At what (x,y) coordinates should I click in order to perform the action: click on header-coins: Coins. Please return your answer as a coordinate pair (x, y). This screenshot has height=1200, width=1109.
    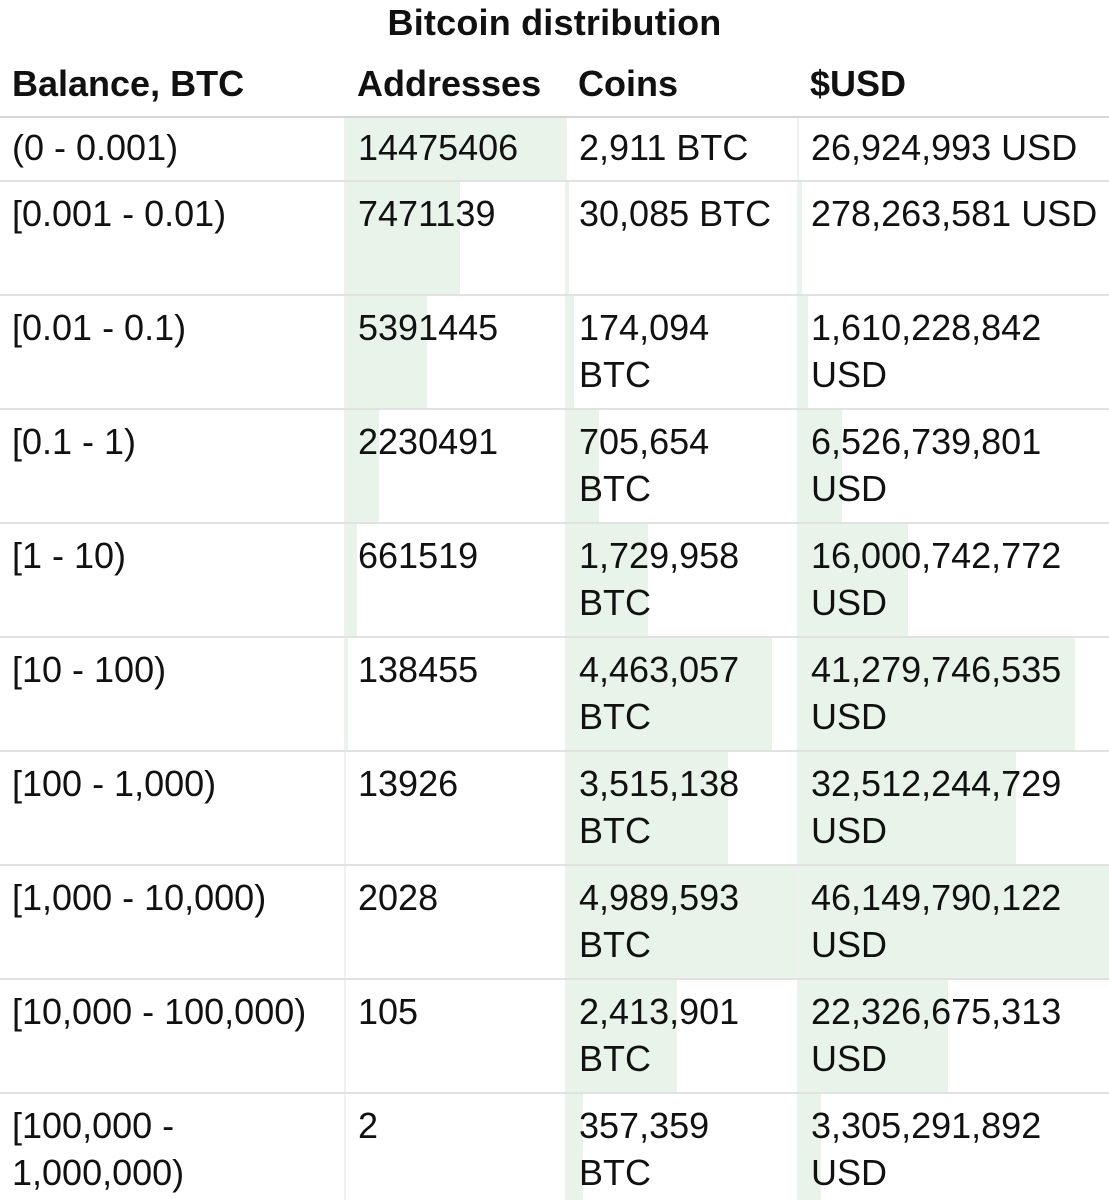
    Looking at the image, I should click on (682, 85).